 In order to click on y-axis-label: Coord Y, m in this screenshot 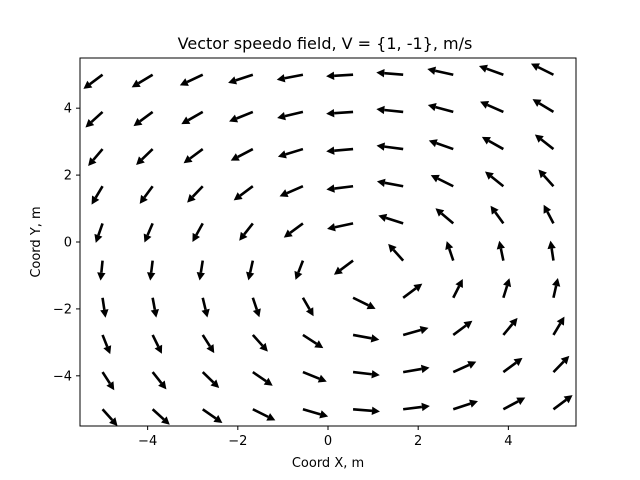, I will do `click(36, 241)`.